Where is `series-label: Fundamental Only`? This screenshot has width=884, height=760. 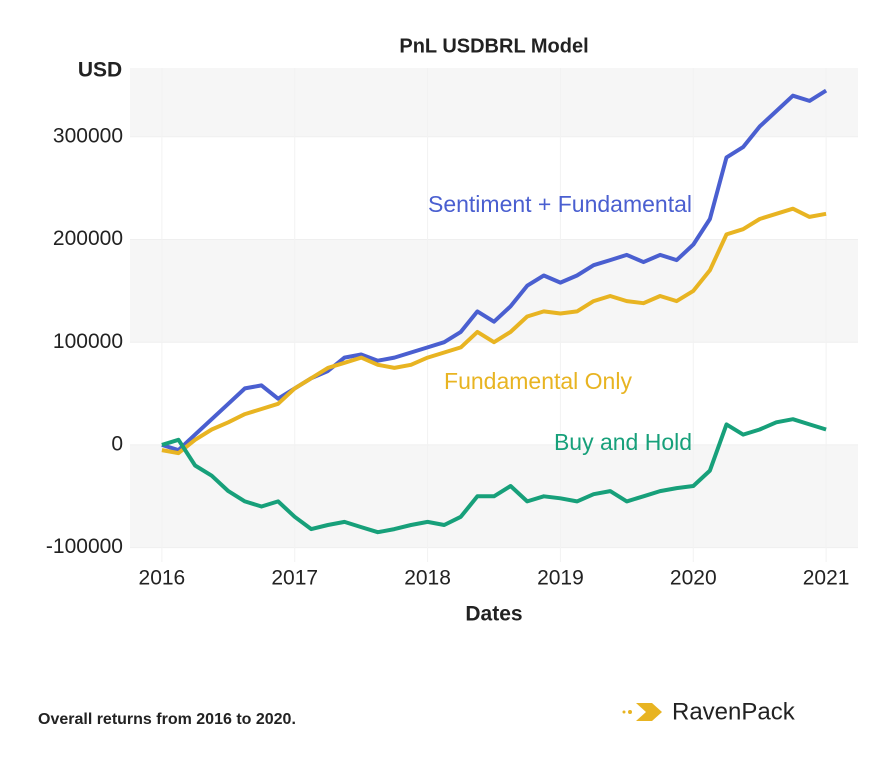
series-label: Fundamental Only is located at coordinates (538, 381).